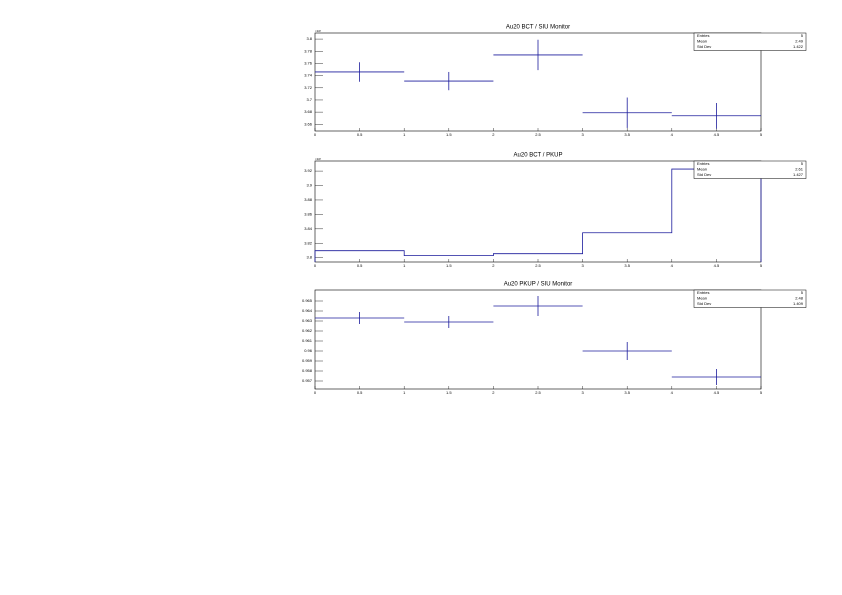  I want to click on y-tick-label: 3.82, so click(308, 242).